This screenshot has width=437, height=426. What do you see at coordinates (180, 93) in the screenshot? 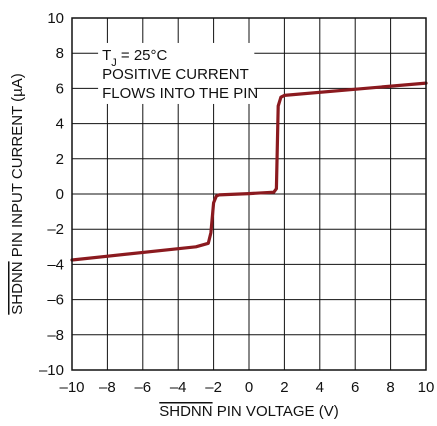
I see `annotation-flows-into-pin: FLOWS INTO THE PIN` at bounding box center [180, 93].